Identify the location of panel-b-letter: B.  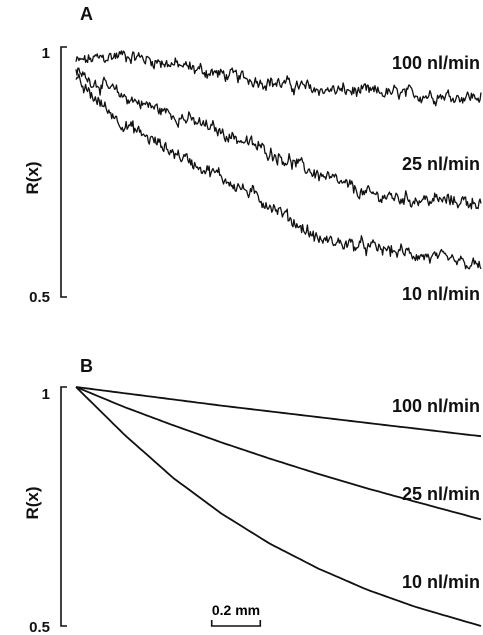
(86, 366).